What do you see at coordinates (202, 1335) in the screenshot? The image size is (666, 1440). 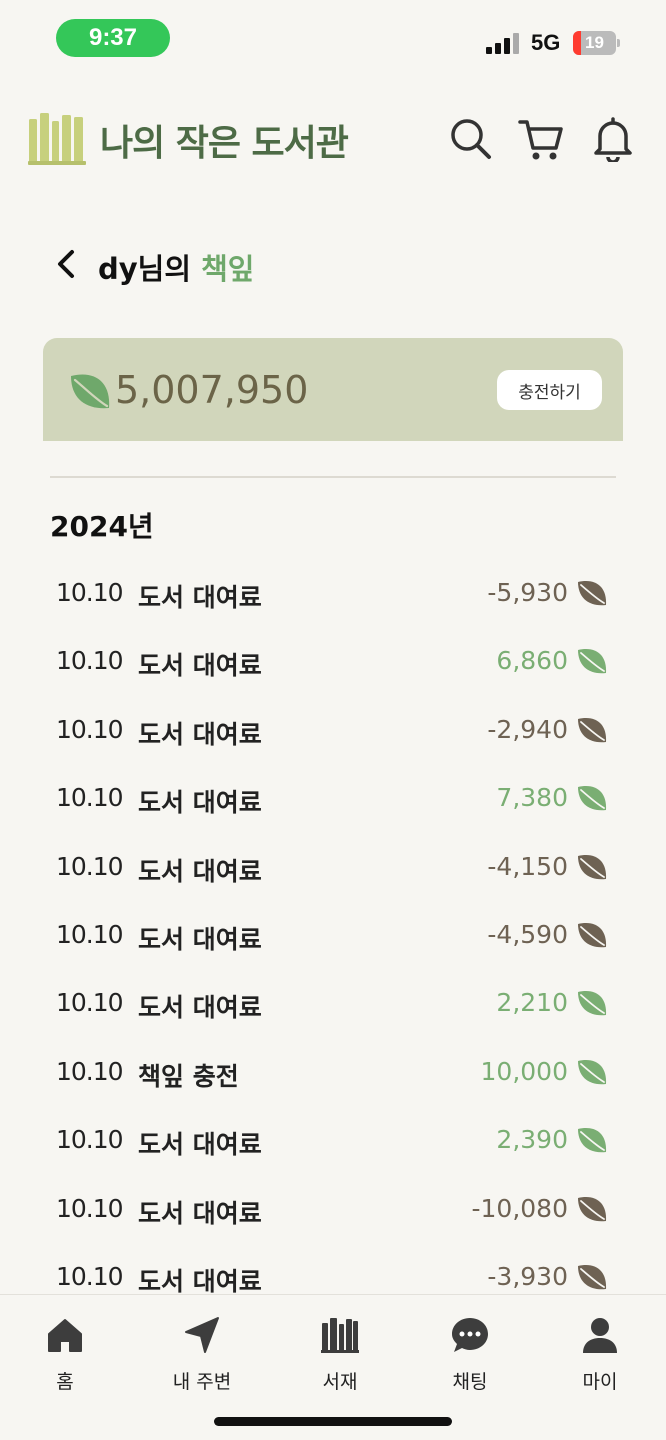 I see `location-arrow-icon` at bounding box center [202, 1335].